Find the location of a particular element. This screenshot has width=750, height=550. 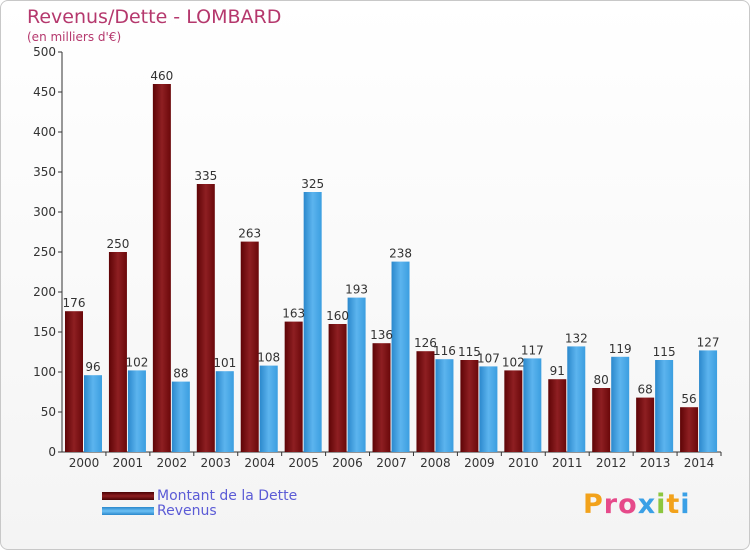

y-tick-label: 200 is located at coordinates (44, 292).